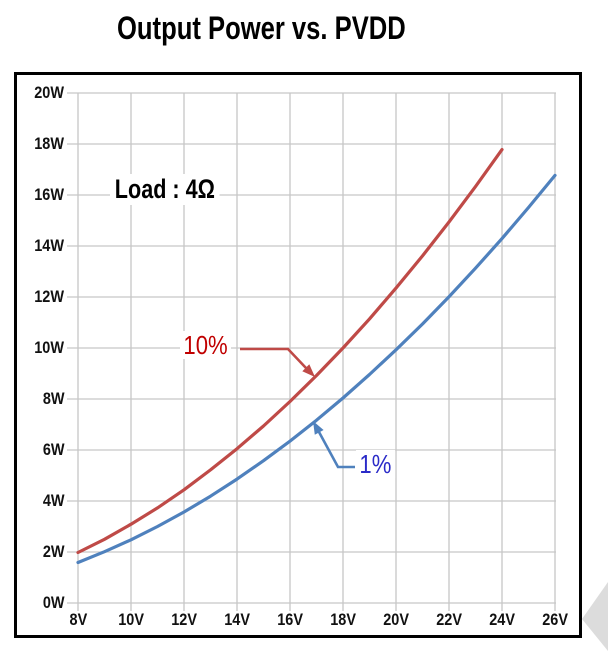 This screenshot has height=656, width=608. What do you see at coordinates (595, 616) in the screenshot?
I see `corner-arrow-decoration` at bounding box center [595, 616].